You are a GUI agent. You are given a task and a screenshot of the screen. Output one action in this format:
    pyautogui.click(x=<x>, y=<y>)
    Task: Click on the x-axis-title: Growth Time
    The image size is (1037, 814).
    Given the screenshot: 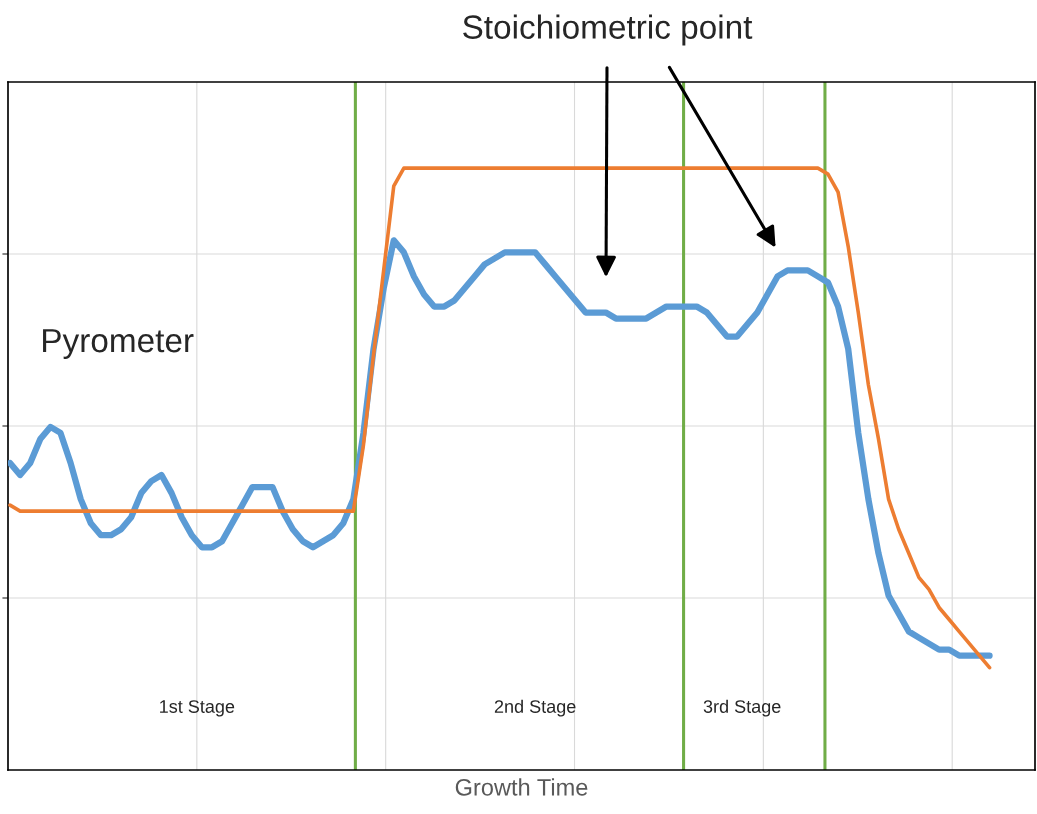 What is the action you would take?
    pyautogui.click(x=521, y=787)
    